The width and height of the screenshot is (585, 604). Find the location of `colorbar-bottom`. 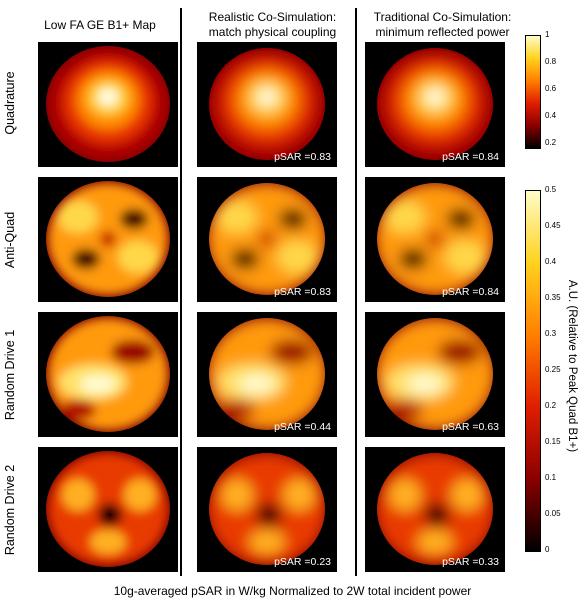

colorbar-bottom is located at coordinates (533, 371).